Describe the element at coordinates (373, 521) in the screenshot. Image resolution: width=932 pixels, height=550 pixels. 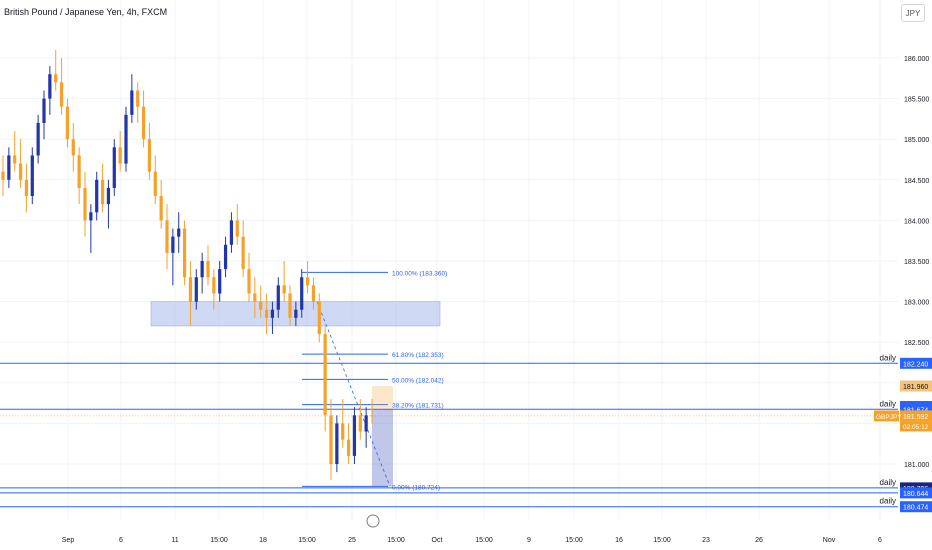
I see `lightning-icon` at that location.